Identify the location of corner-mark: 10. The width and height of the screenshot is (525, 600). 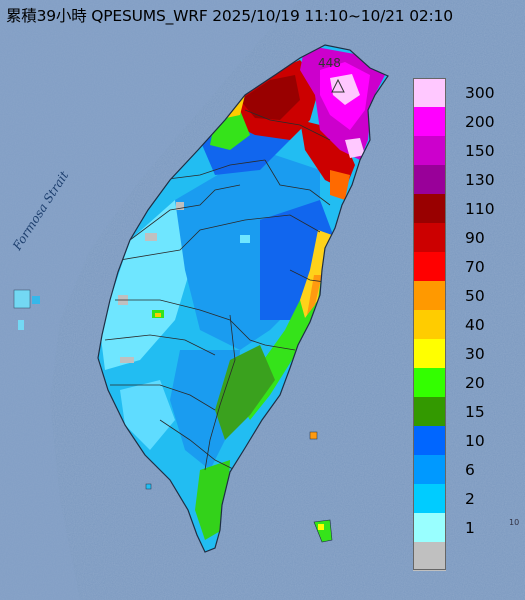
(514, 522).